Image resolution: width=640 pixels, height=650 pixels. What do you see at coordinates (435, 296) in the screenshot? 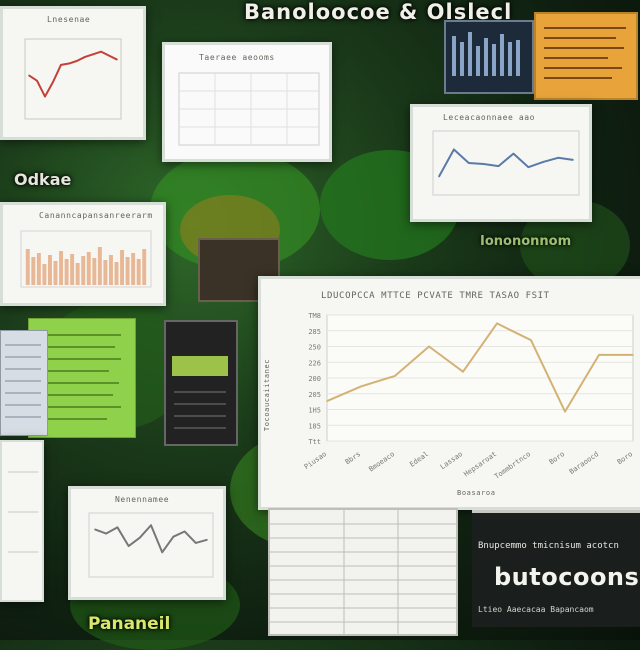
I see `main-chart-title: LDUCOPCCA MTTCE PCVATE TMRE TASAO FSIT` at bounding box center [435, 296].